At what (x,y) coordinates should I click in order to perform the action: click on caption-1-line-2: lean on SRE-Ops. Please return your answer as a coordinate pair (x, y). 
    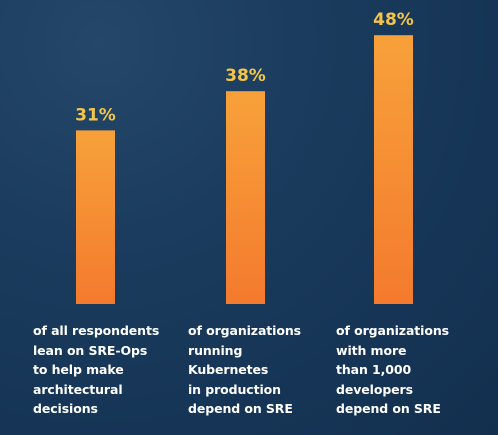
    Looking at the image, I should click on (90, 350).